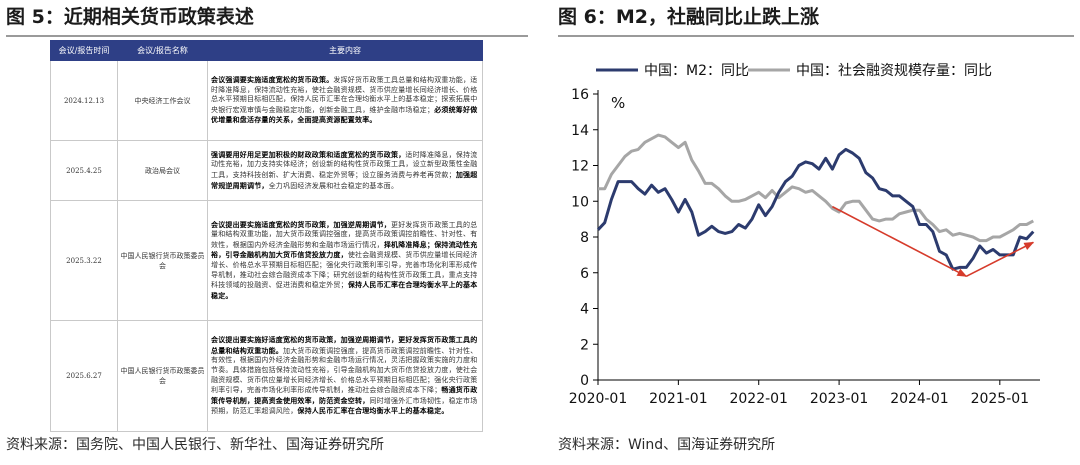 Image resolution: width=1080 pixels, height=465 pixels. I want to click on figure-5-title: 图 5：近期相关货币政策表述, so click(130, 17).